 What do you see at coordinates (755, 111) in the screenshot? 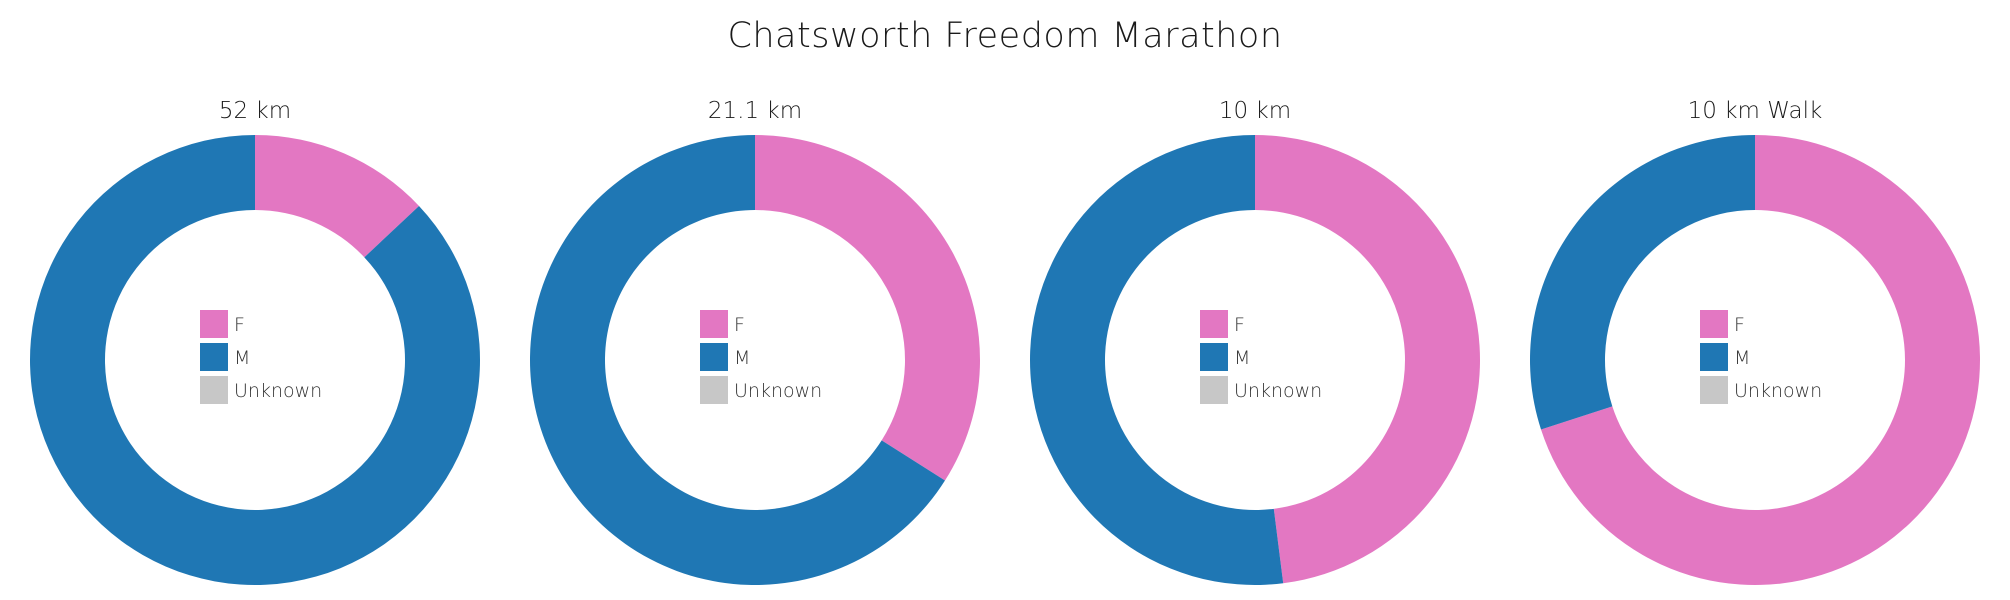
I see `panel-title: 21.1 km` at bounding box center [755, 111].